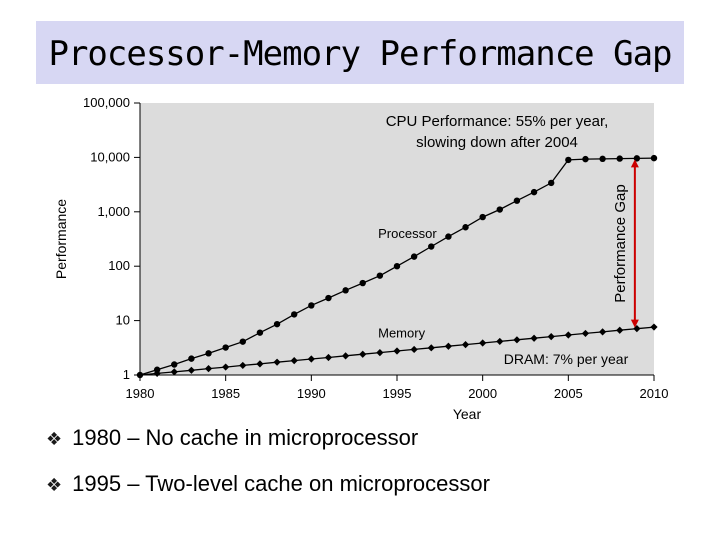  What do you see at coordinates (119, 265) in the screenshot?
I see `y-tick-label: 100` at bounding box center [119, 265].